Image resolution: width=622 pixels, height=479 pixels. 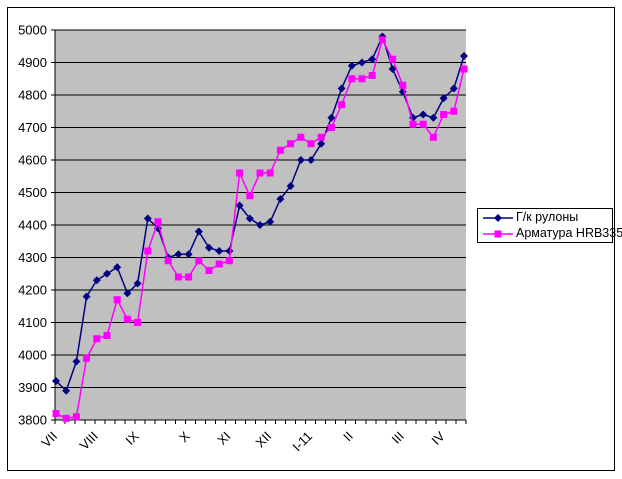 What do you see at coordinates (32, 387) in the screenshot?
I see `svg-text: 3900` at bounding box center [32, 387].